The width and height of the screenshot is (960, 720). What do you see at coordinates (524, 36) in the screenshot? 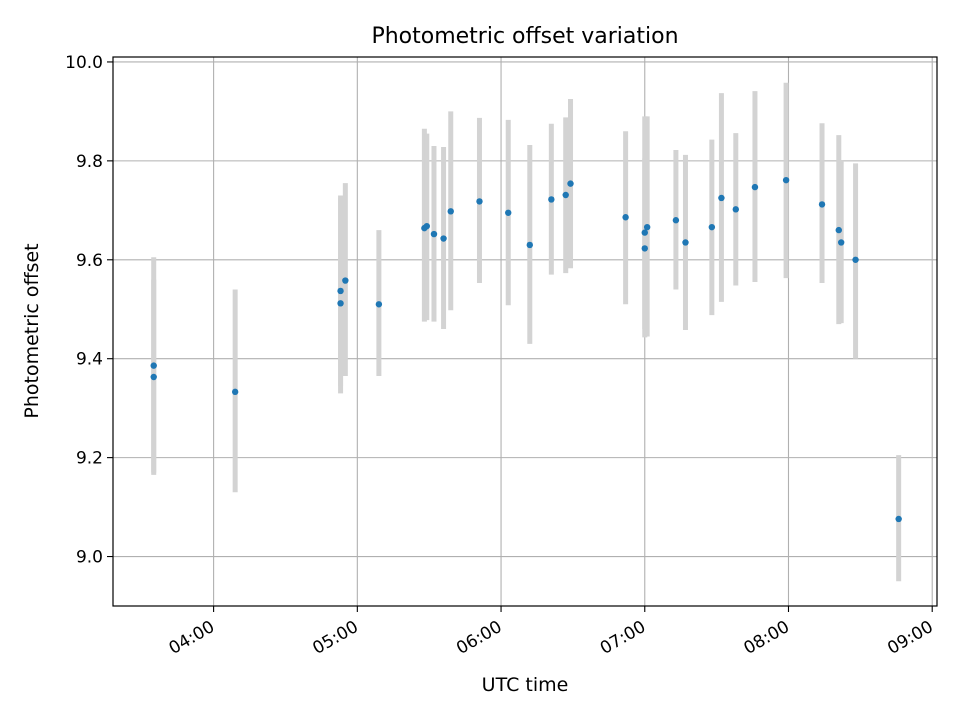
I see `chart-title: Photometric offset variation` at bounding box center [524, 36].